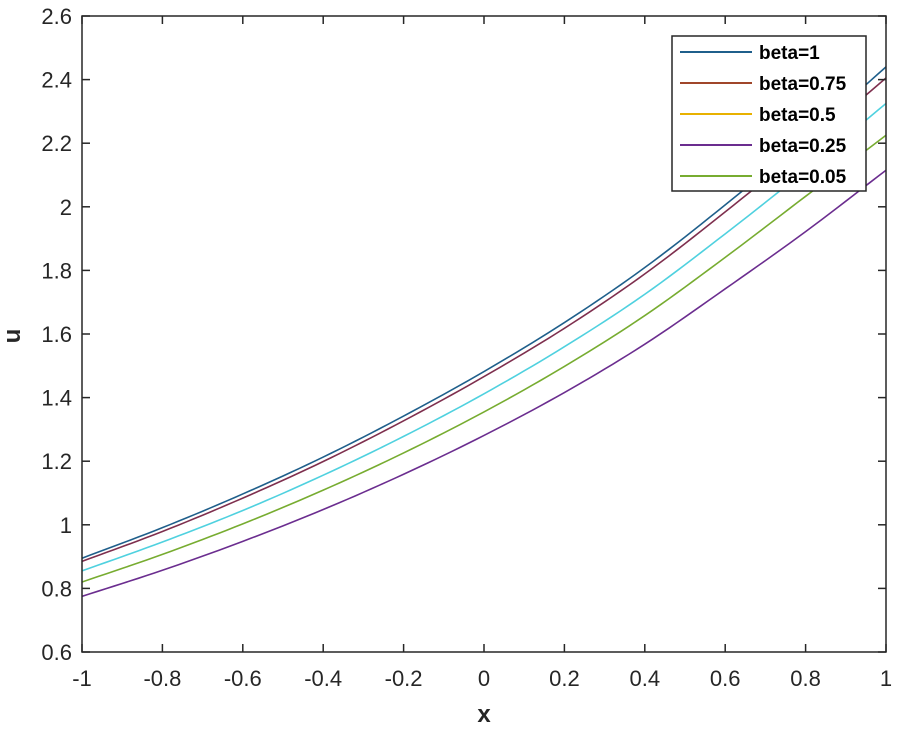 The width and height of the screenshot is (900, 734). Describe the element at coordinates (56, 16) in the screenshot. I see `y-tick-label: 2.6` at that location.